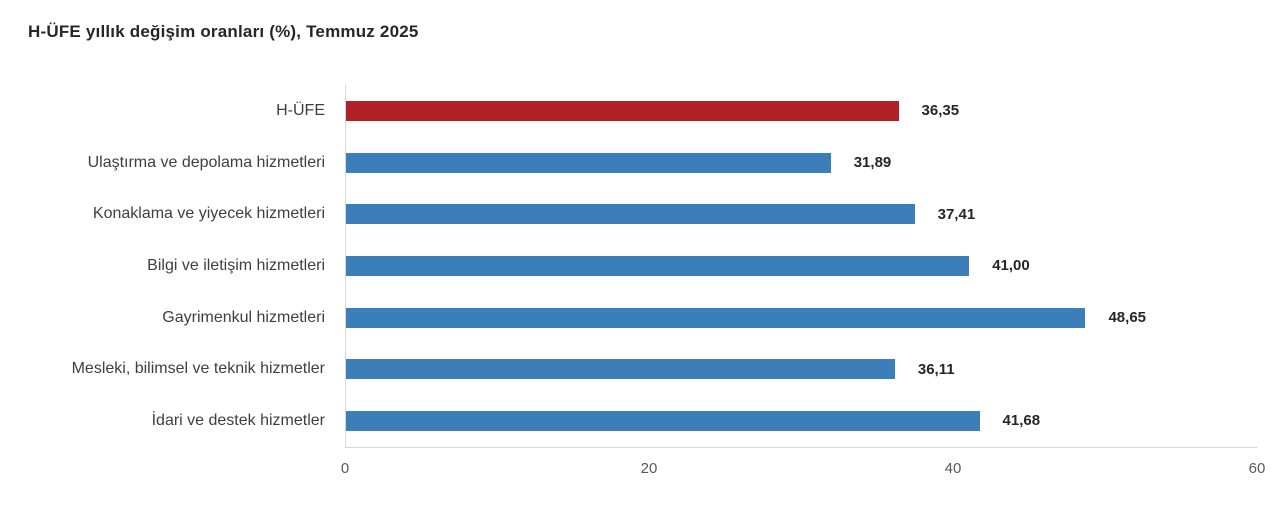  I want to click on category-label: Bilgi ve iletişim hizmetleri, so click(236, 265).